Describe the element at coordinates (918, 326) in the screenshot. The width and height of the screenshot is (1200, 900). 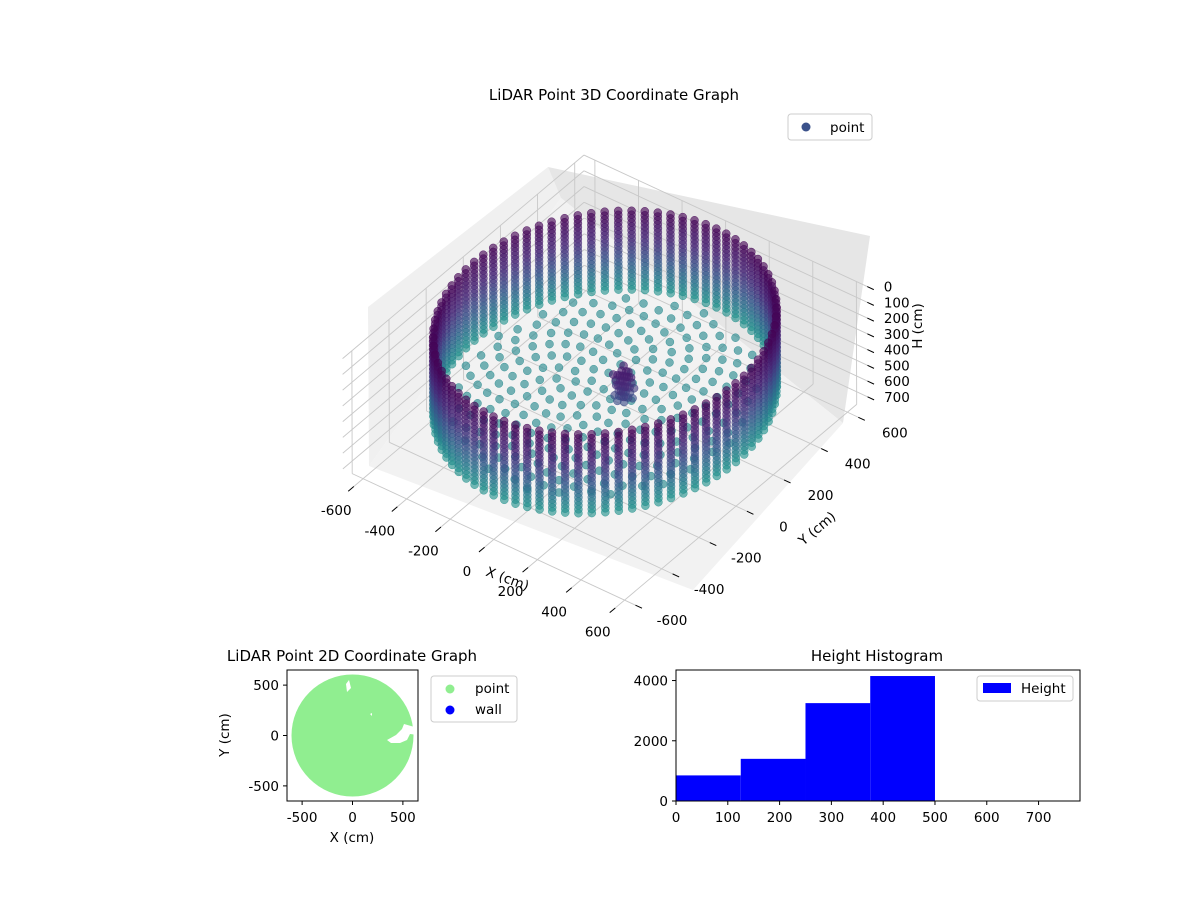
I see `zlabel-3d: H (cm)` at that location.